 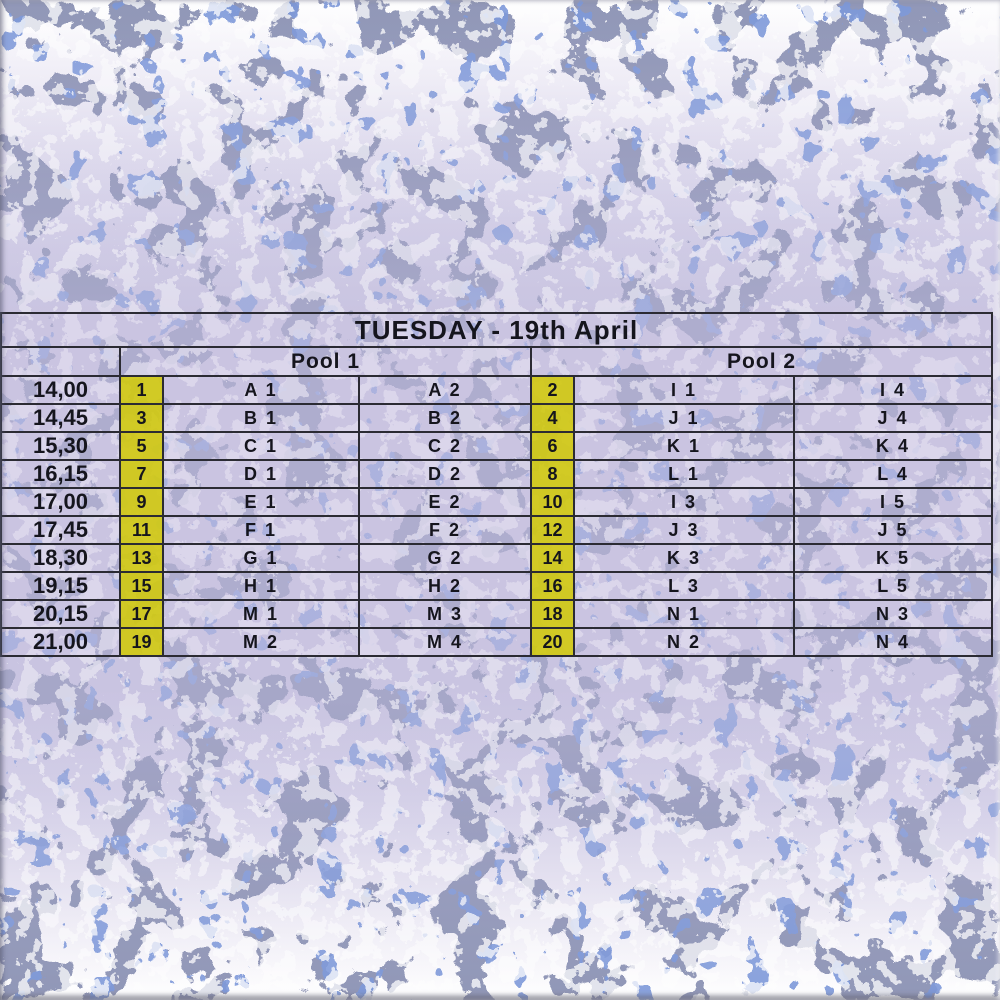 I want to click on match-code-cell: I 3, so click(x=684, y=502).